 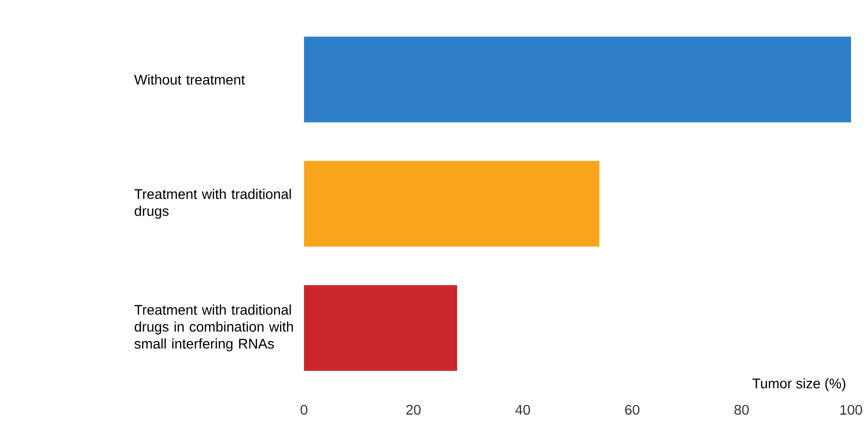 What do you see at coordinates (799, 385) in the screenshot?
I see `x-axis-title: Tumor size (%)` at bounding box center [799, 385].